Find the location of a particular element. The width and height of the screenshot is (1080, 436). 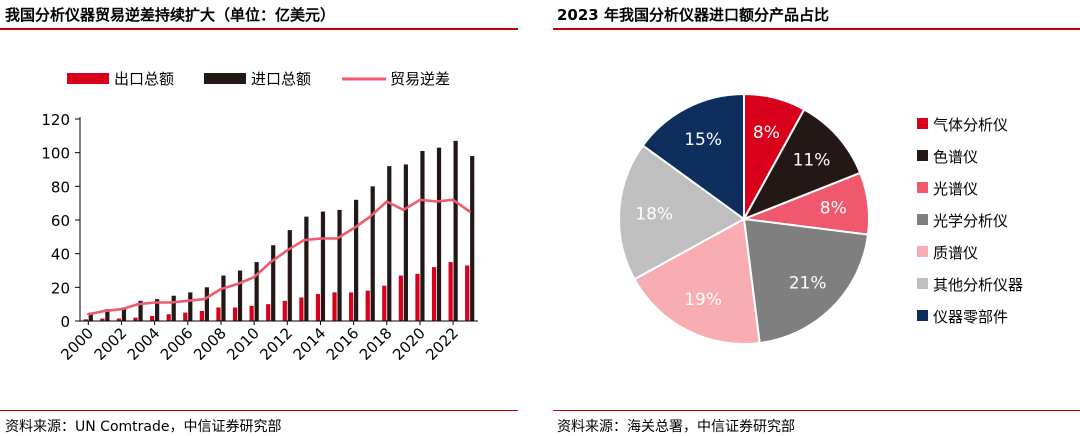

x-tick-label: 2012 is located at coordinates (276, 344).